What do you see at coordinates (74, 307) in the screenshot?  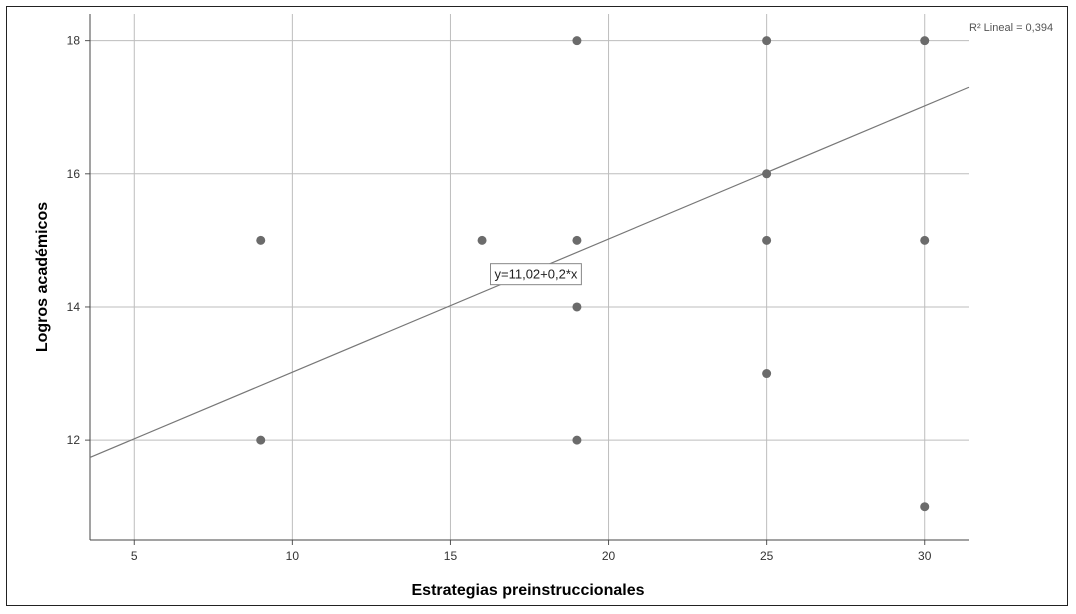 I see `y-tick-label: 14` at bounding box center [74, 307].